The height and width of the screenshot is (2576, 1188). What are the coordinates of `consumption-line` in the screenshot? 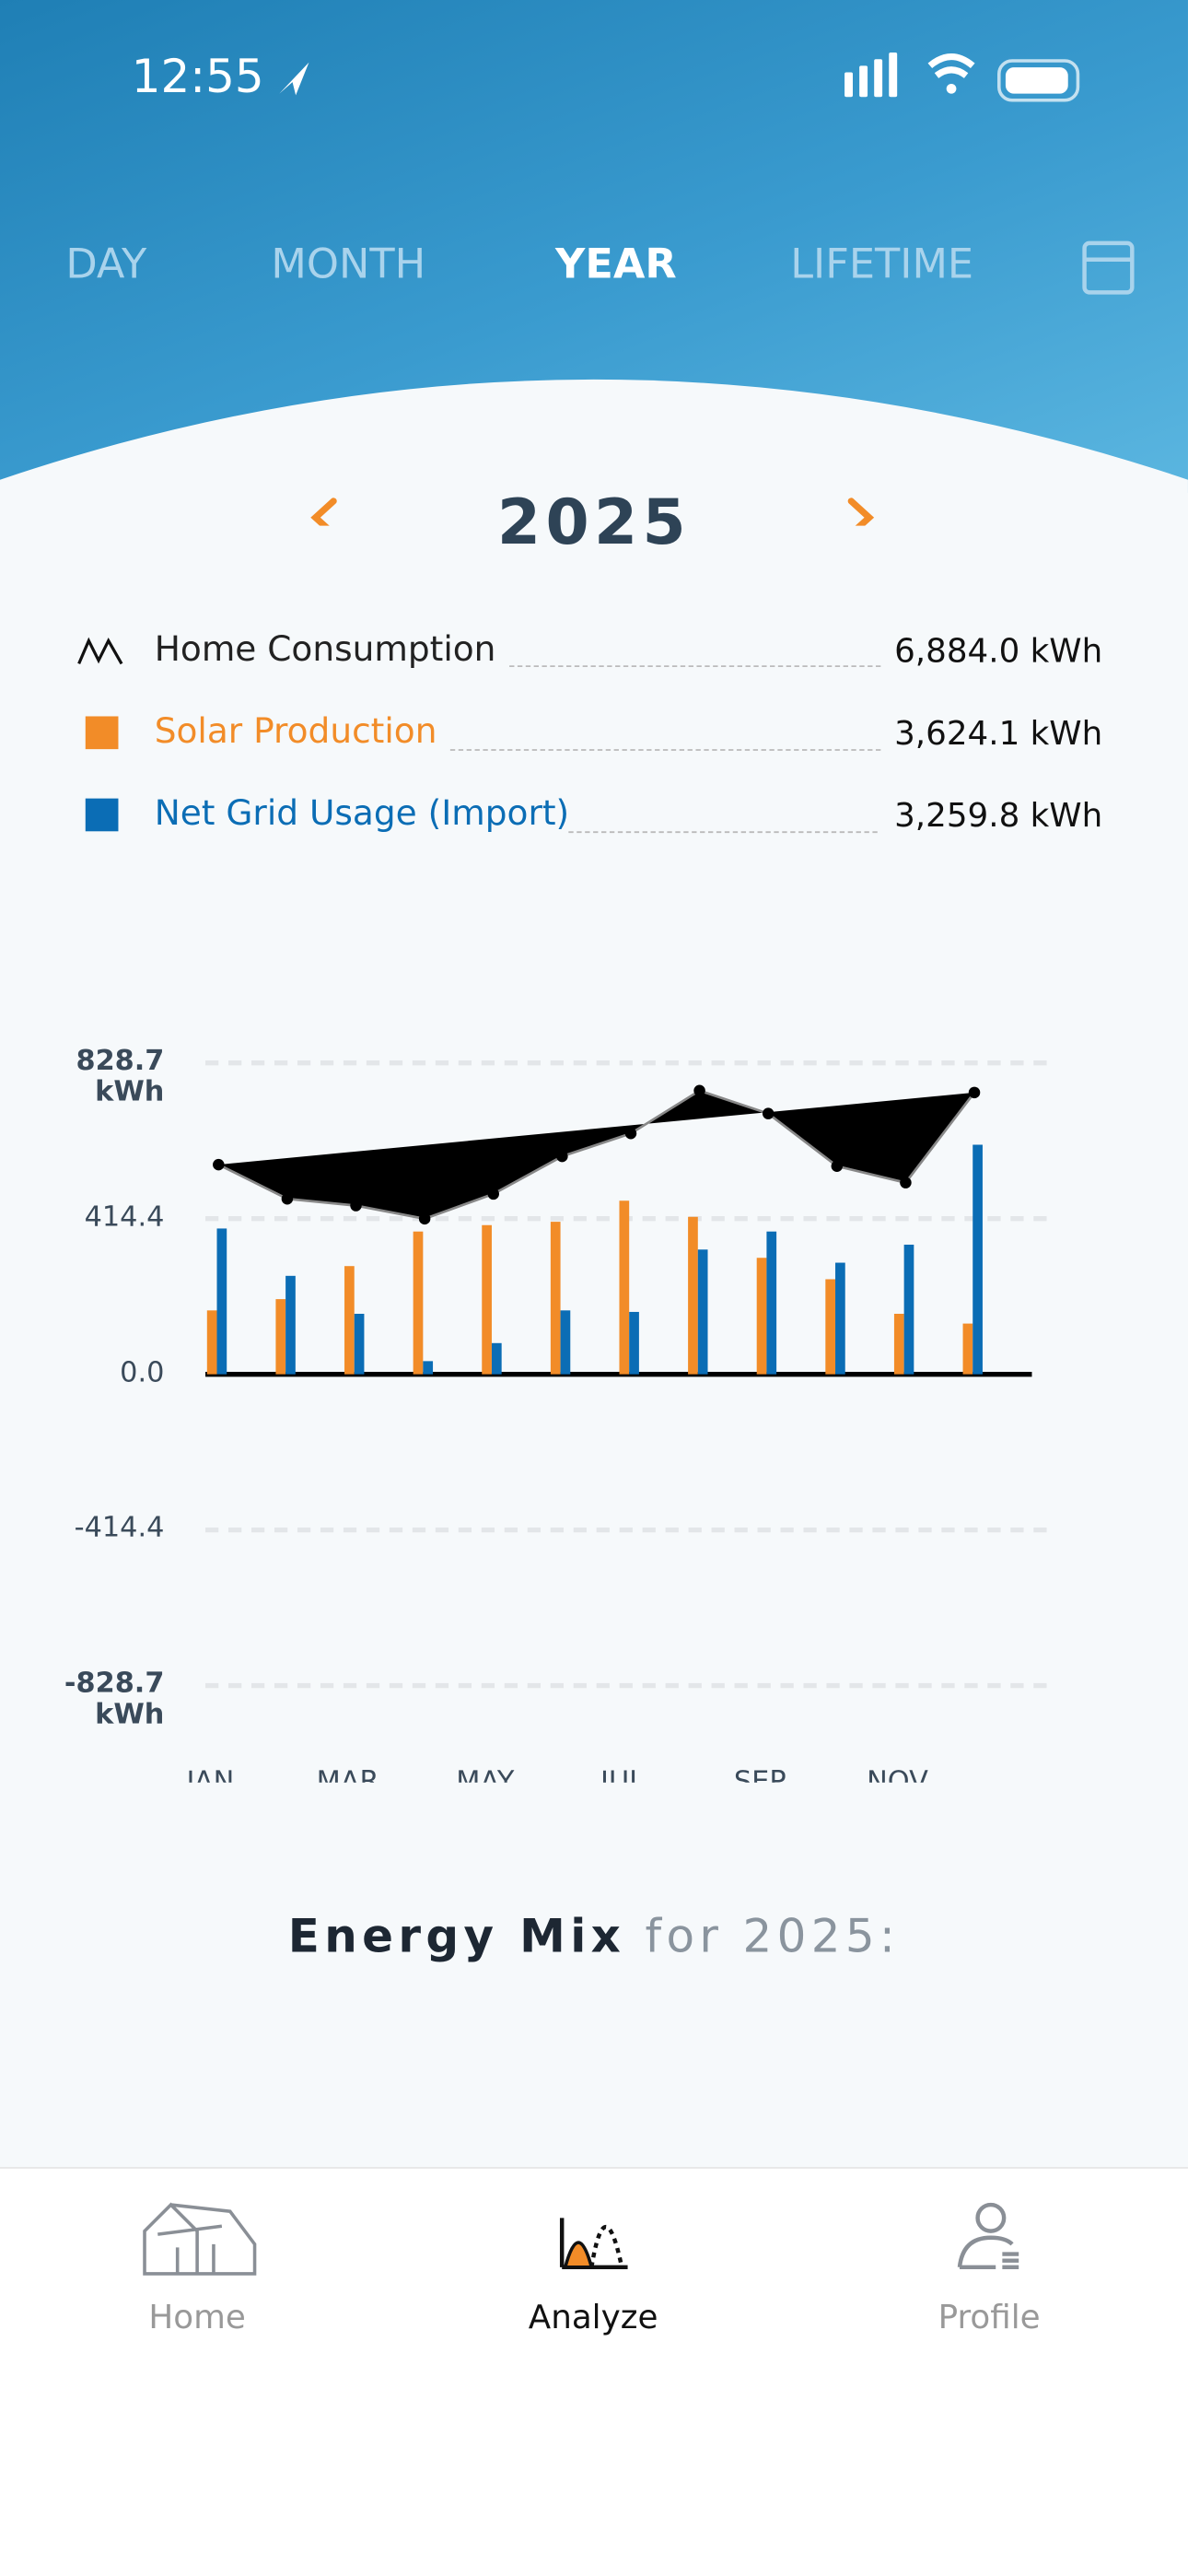 It's located at (596, 1155).